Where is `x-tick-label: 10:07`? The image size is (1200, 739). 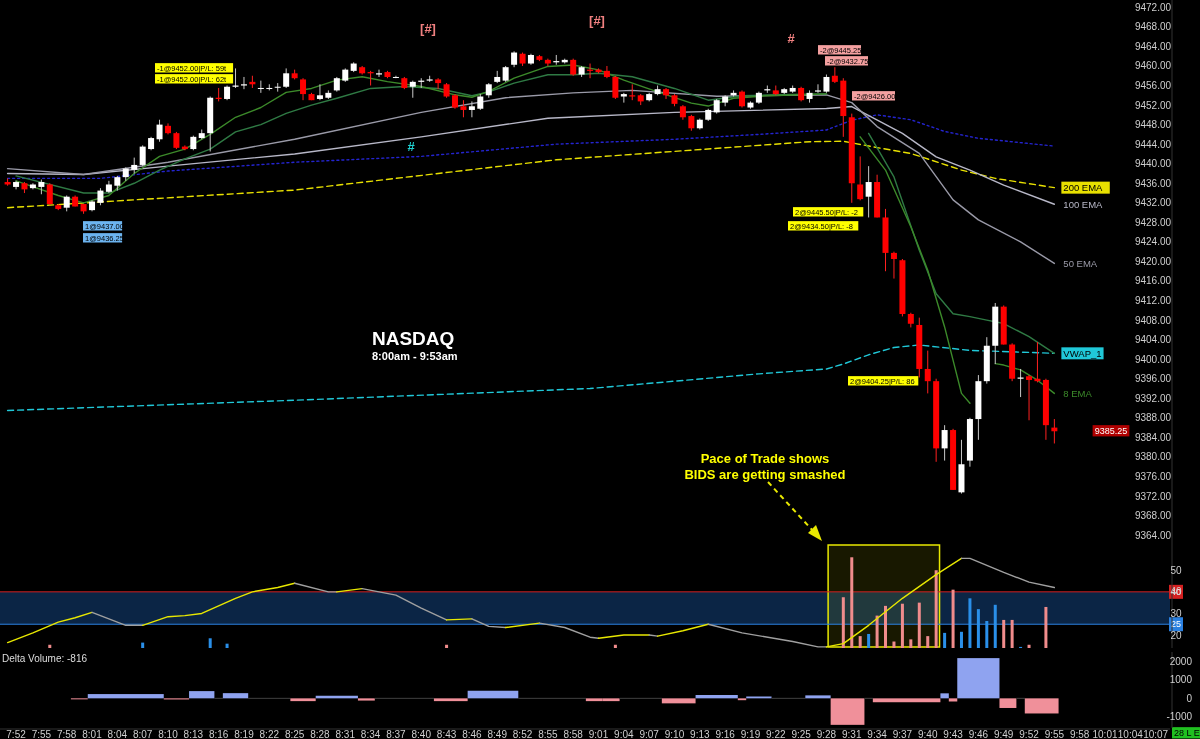
x-tick-label: 10:07 is located at coordinates (1156, 733).